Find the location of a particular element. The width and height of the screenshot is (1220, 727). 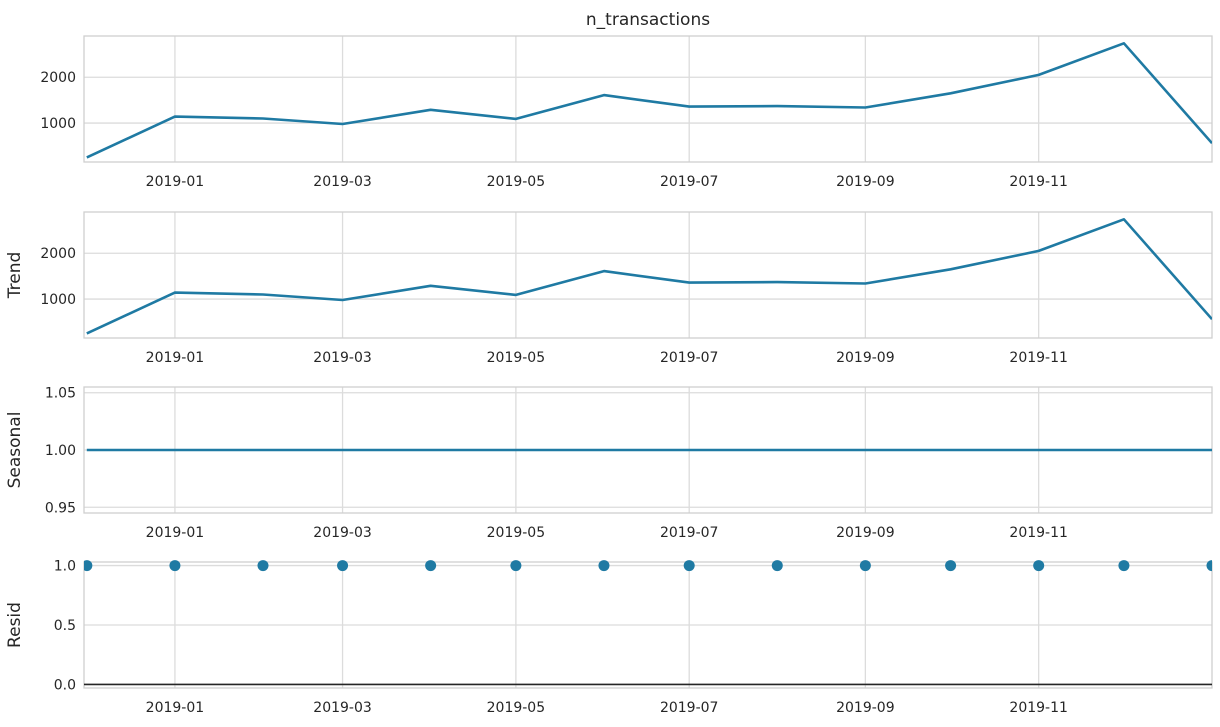

y-tick-label: 1.05 is located at coordinates (60, 394).